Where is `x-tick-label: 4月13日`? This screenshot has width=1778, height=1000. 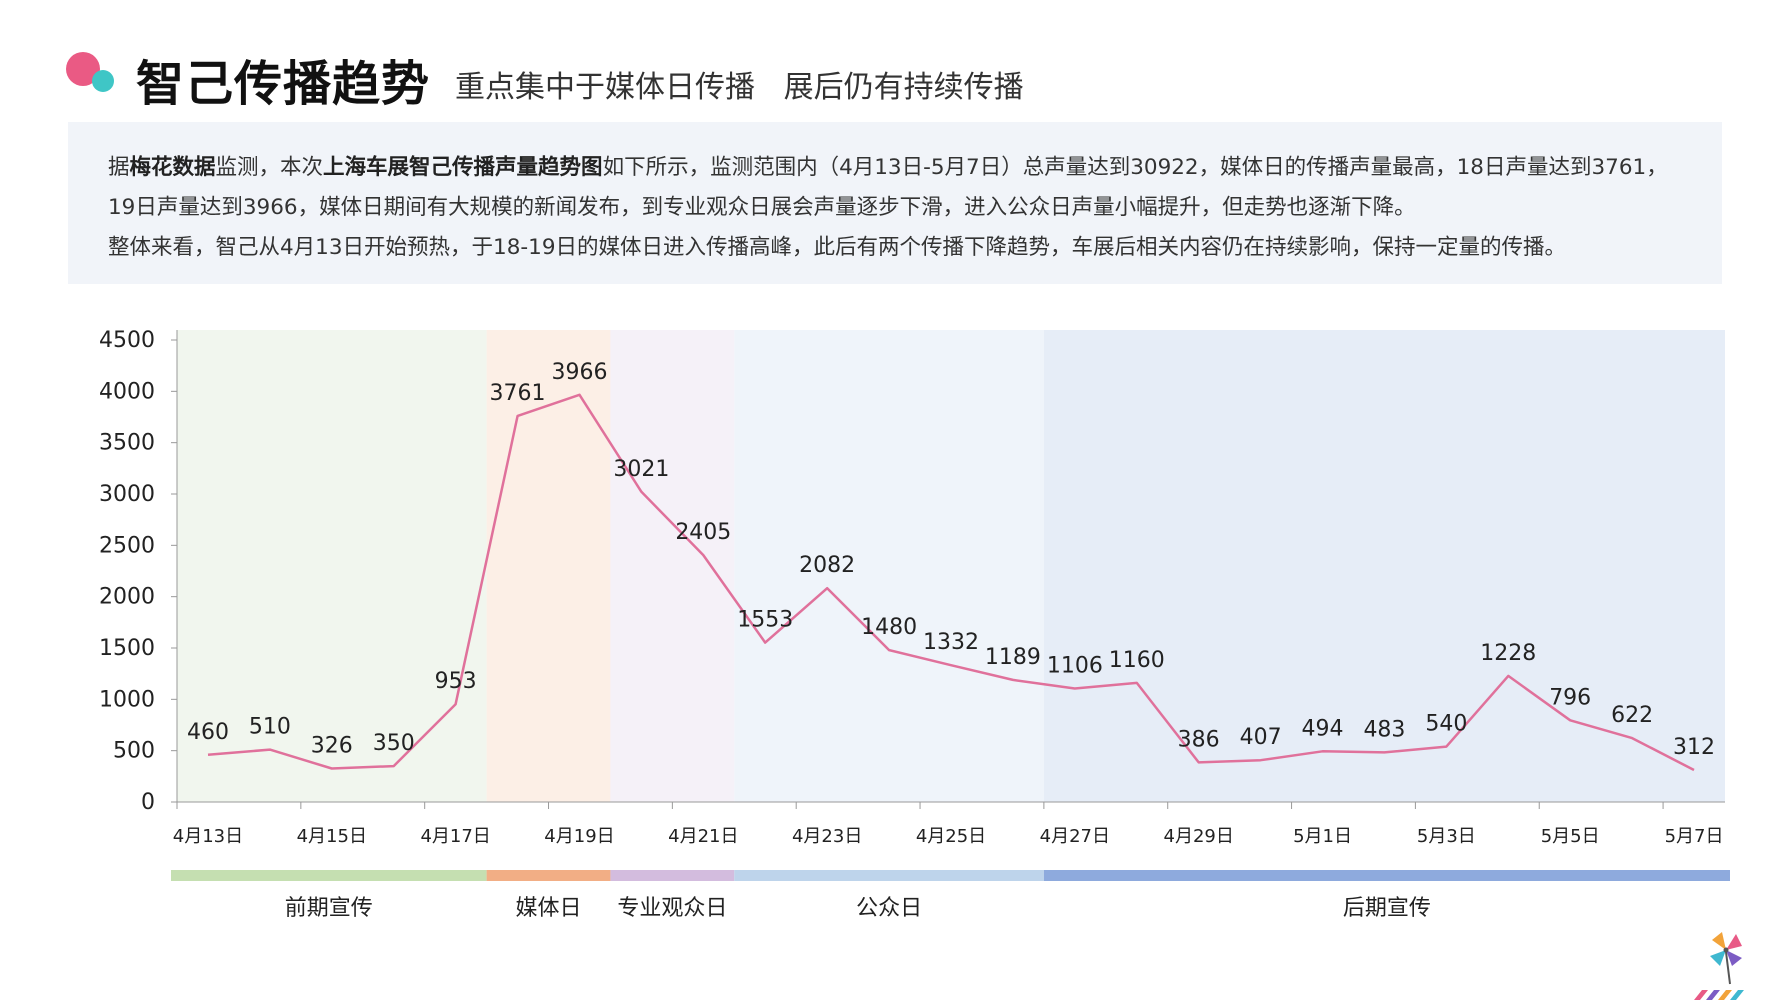
x-tick-label: 4月13日 is located at coordinates (208, 836).